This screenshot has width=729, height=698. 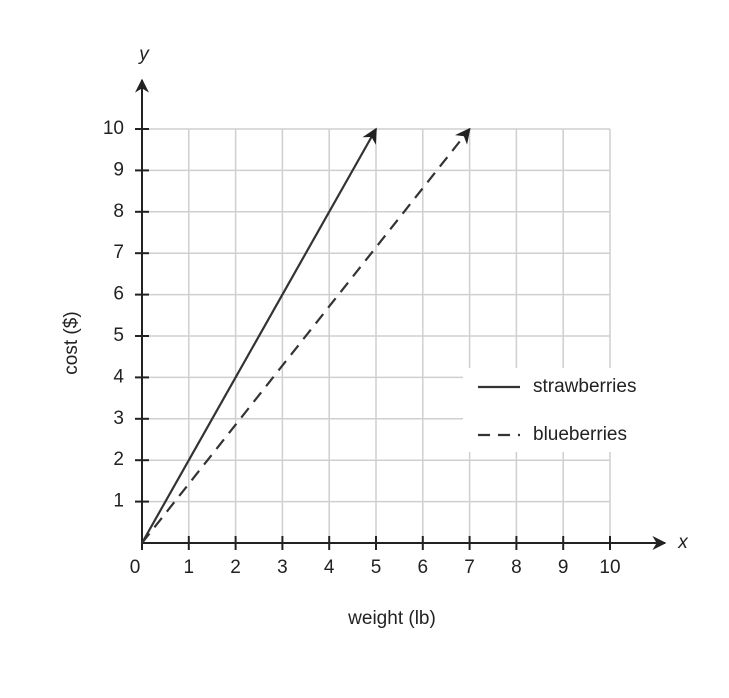 I want to click on x-tick-label: 7, so click(x=469, y=567).